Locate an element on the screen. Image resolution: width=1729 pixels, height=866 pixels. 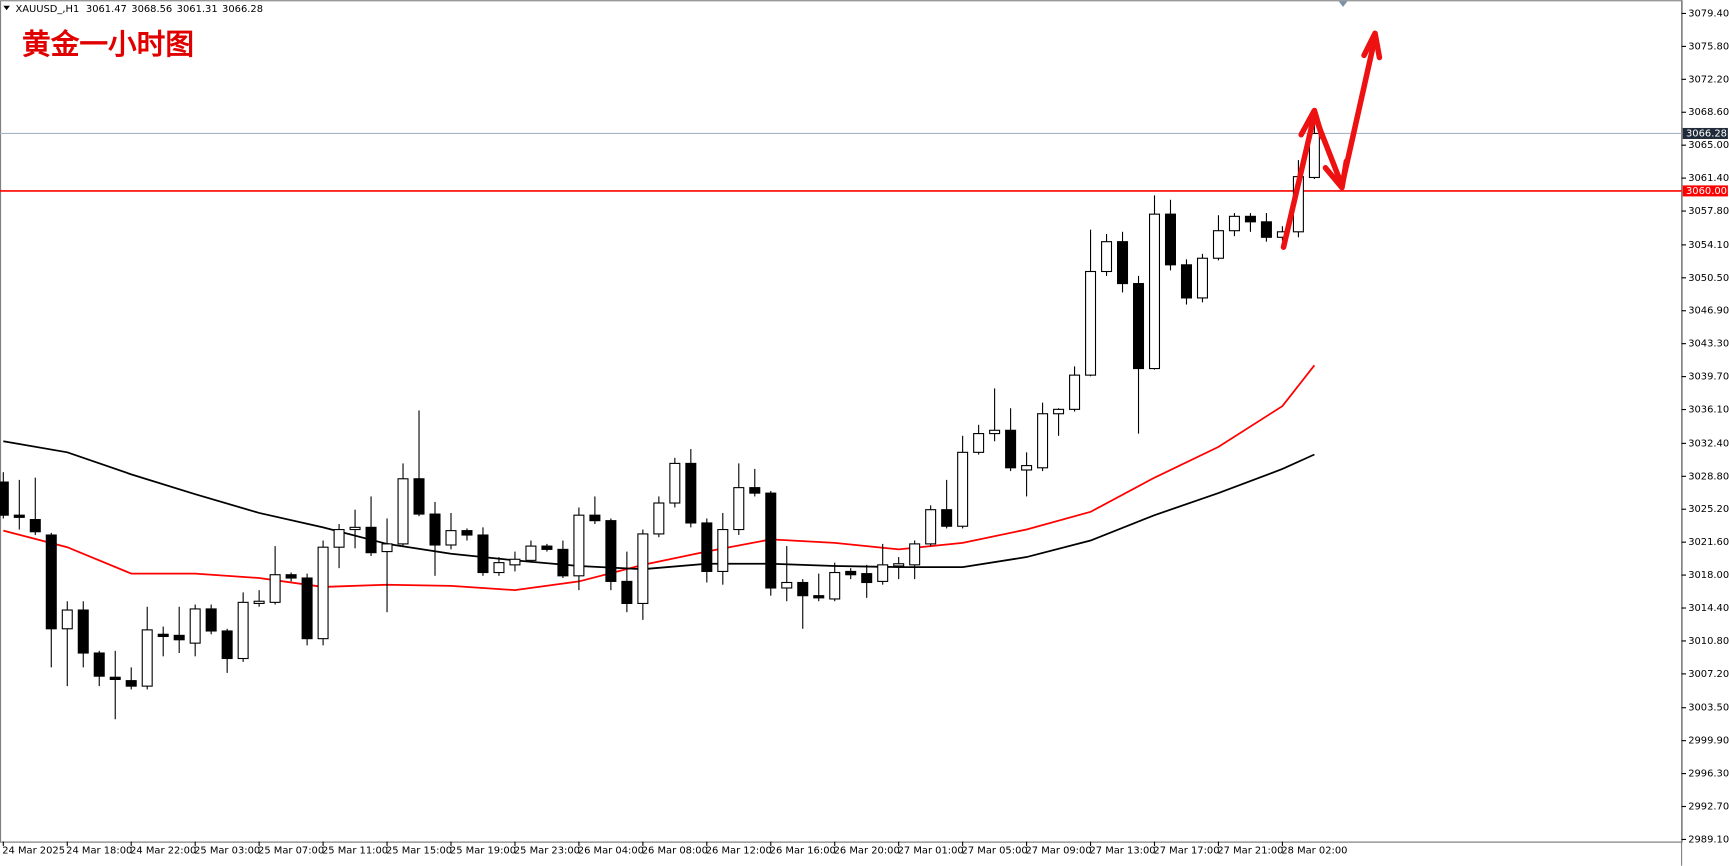
header-high: 3068.56 is located at coordinates (151, 9).